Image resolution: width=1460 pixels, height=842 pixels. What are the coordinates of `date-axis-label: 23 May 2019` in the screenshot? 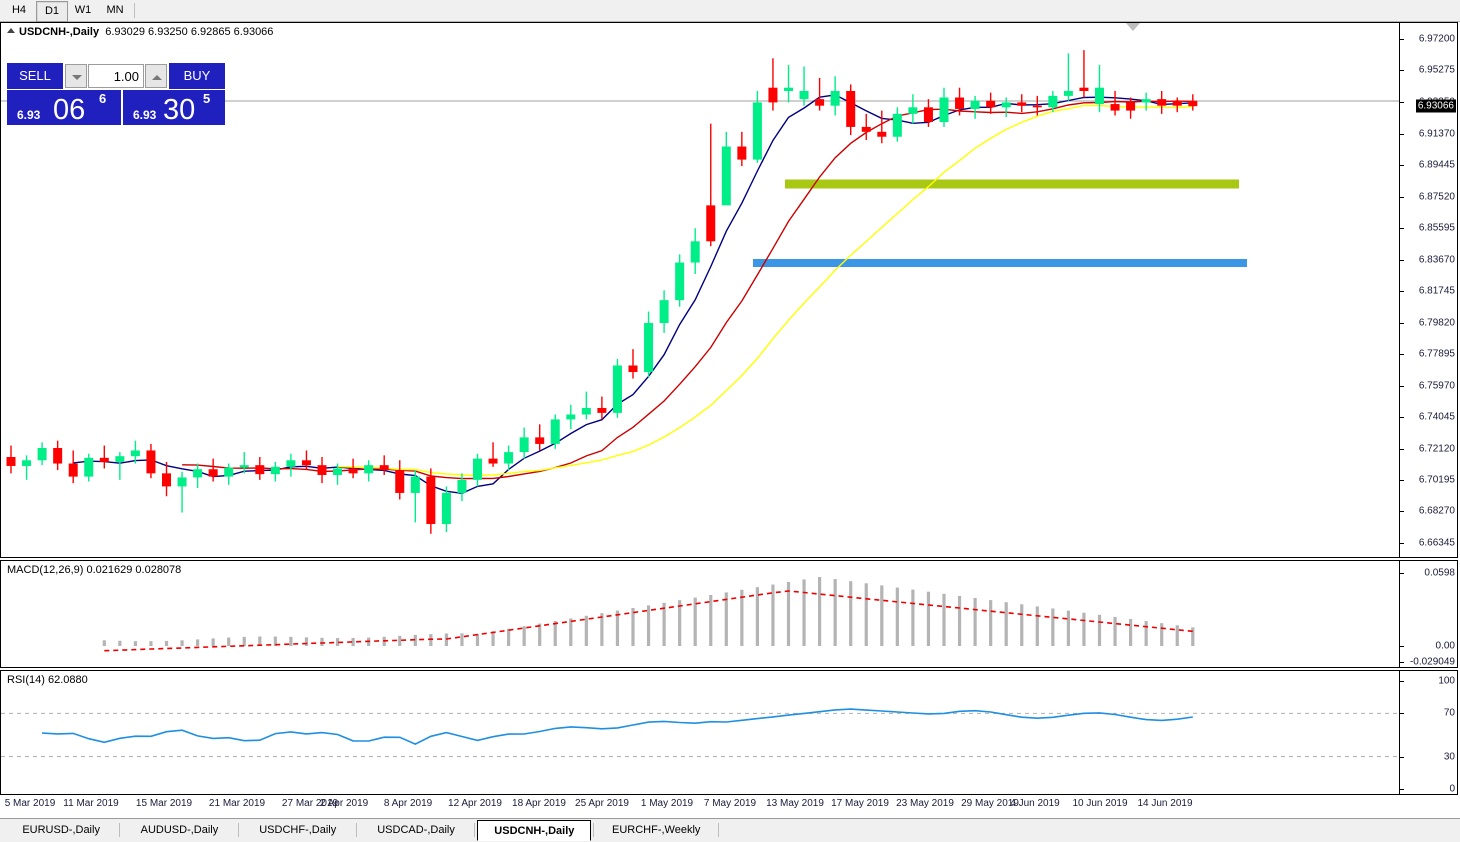 It's located at (925, 803).